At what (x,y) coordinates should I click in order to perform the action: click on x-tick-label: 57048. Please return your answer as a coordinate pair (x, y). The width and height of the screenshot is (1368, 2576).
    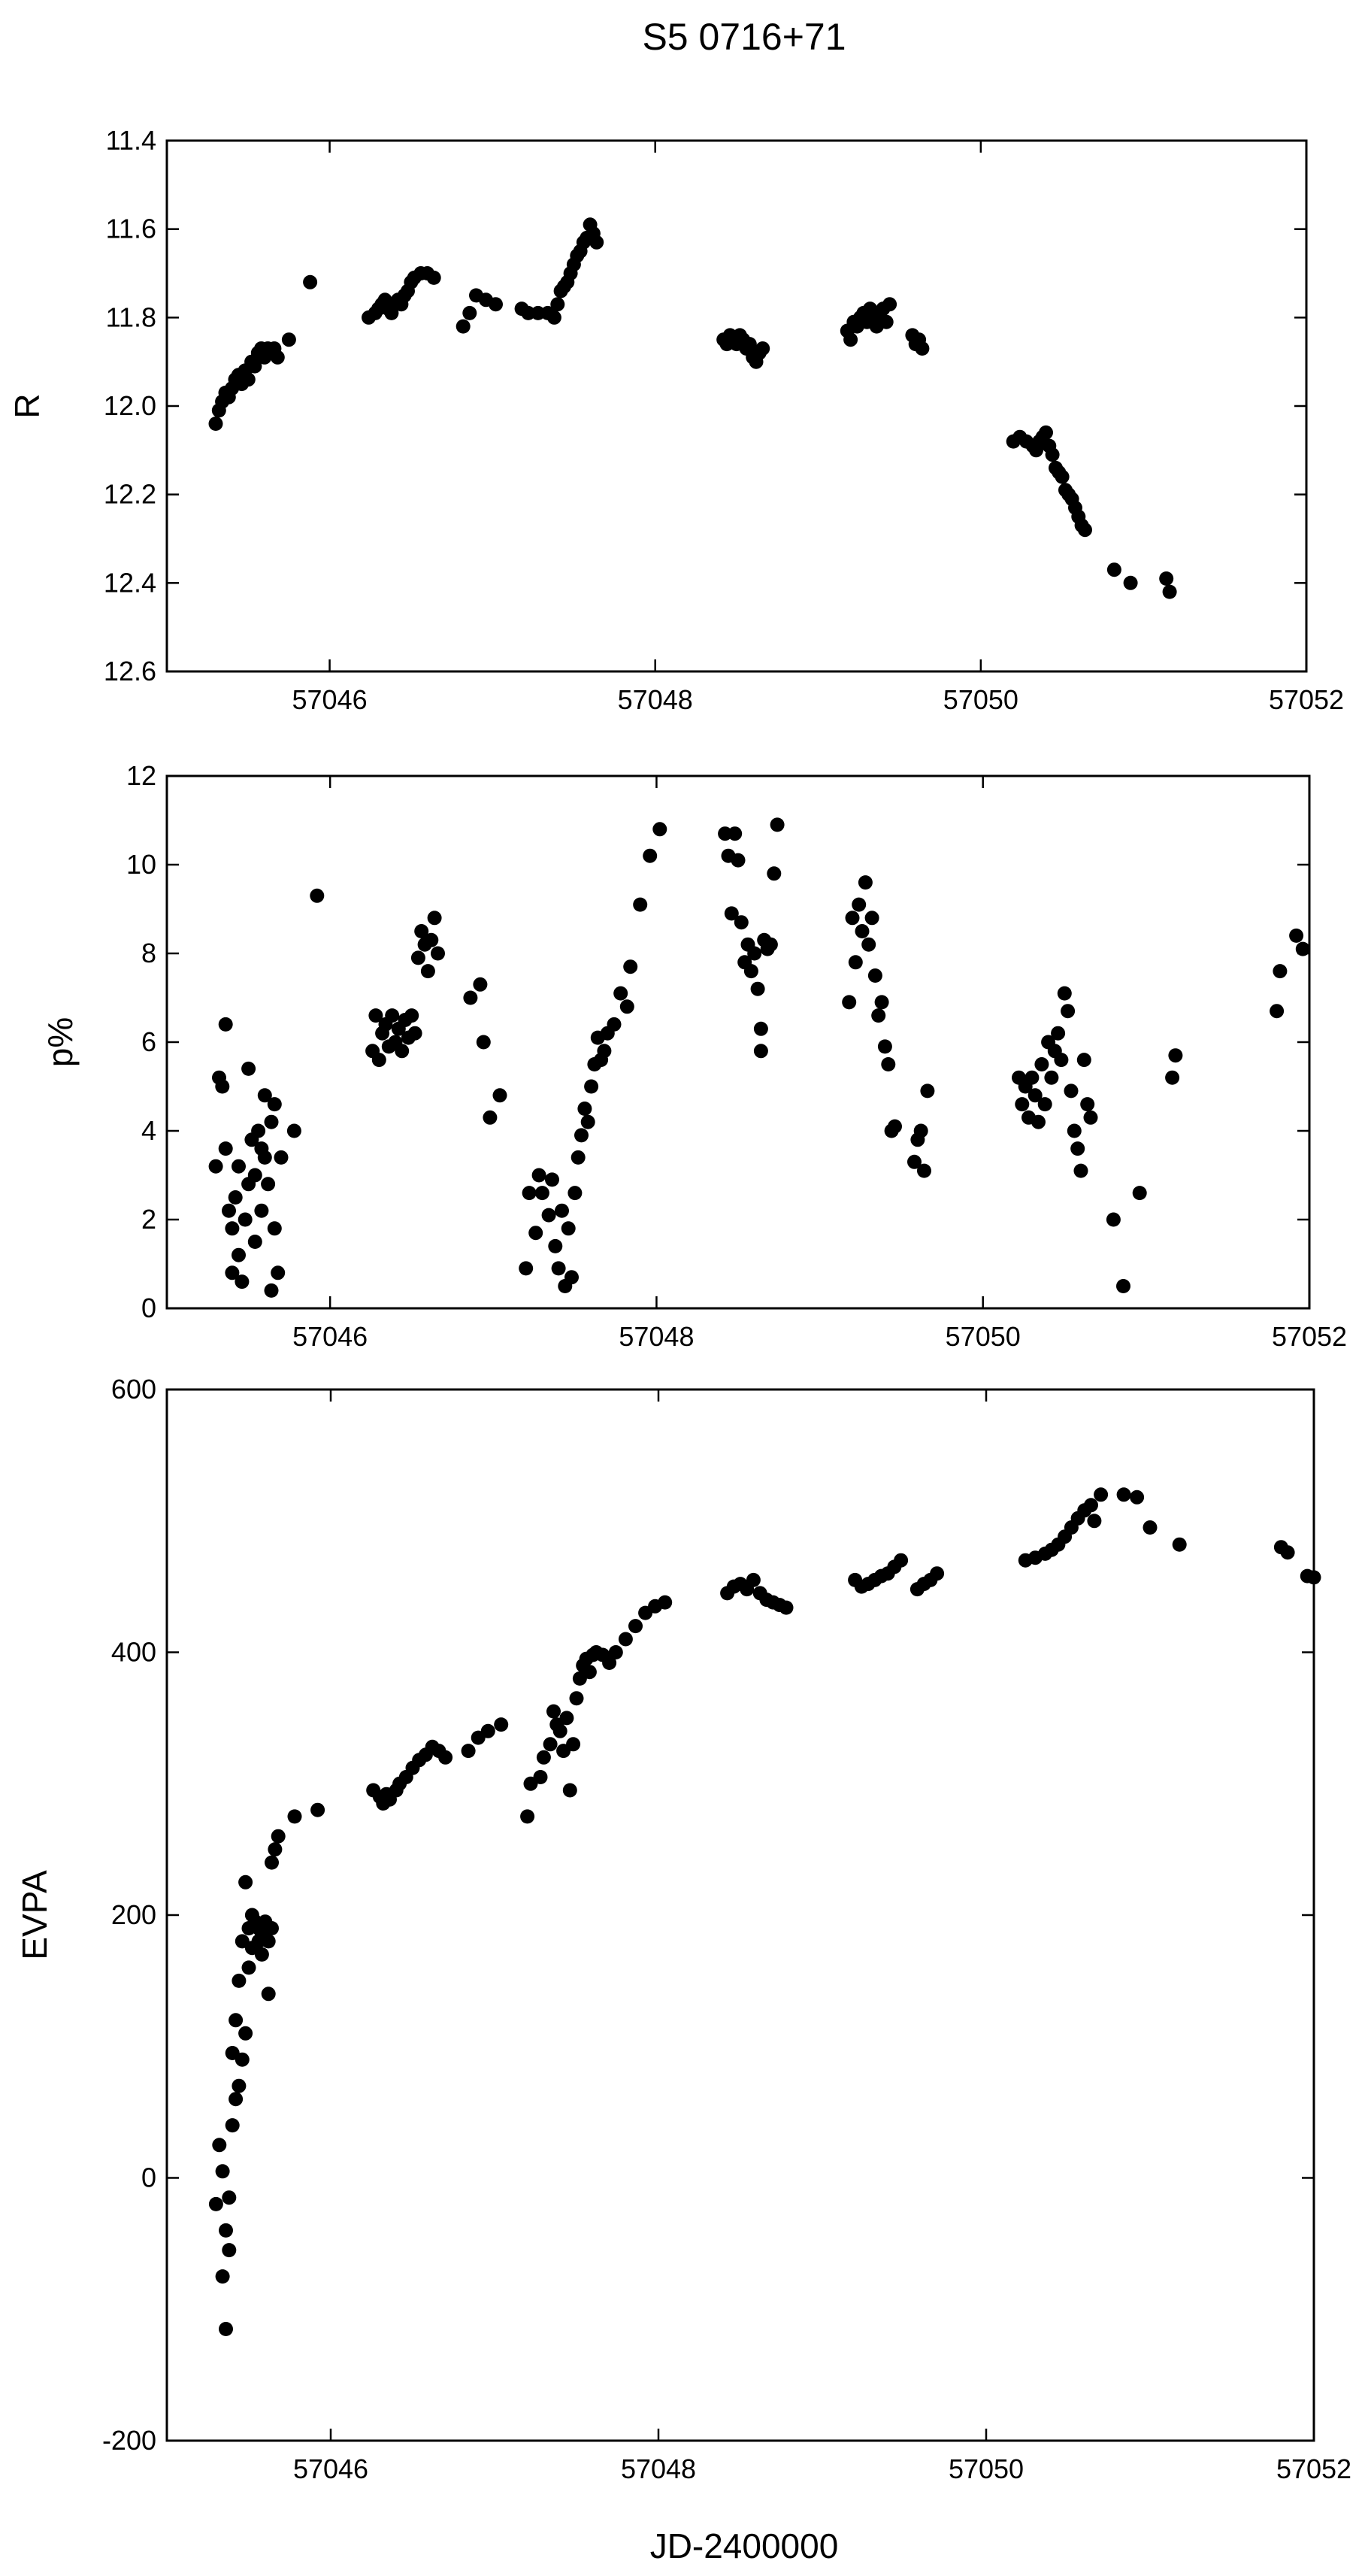
    Looking at the image, I should click on (655, 699).